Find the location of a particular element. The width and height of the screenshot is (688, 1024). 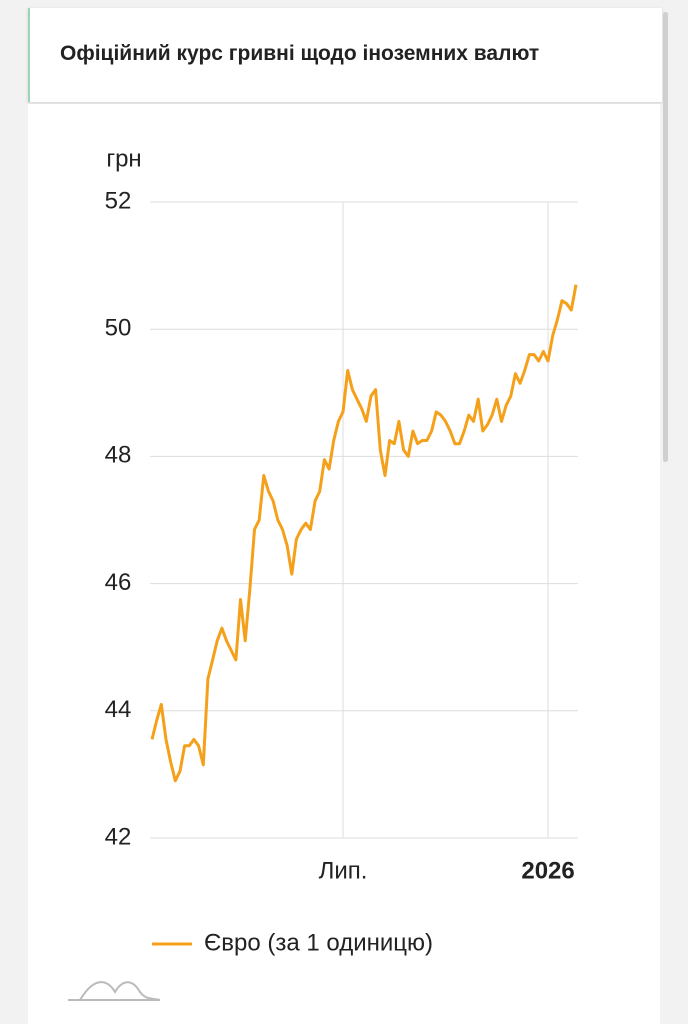

y-tick-label: 46 is located at coordinates (118, 582).